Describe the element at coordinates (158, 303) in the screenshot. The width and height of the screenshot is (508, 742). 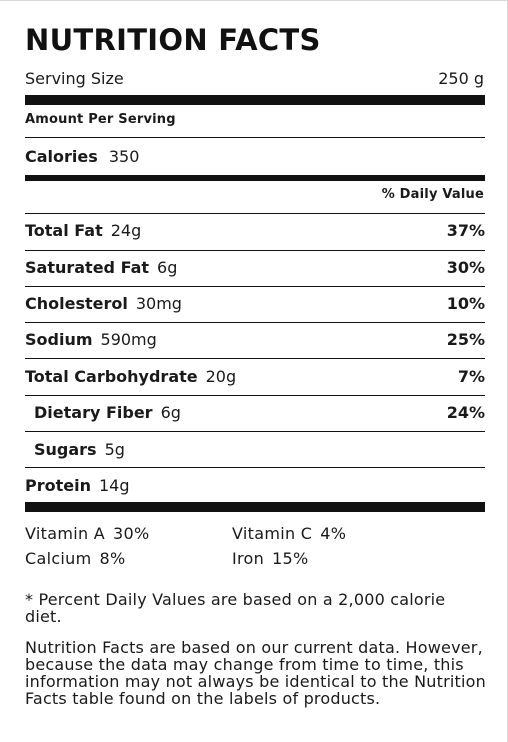
I see `nutrient-amount: 30mg` at that location.